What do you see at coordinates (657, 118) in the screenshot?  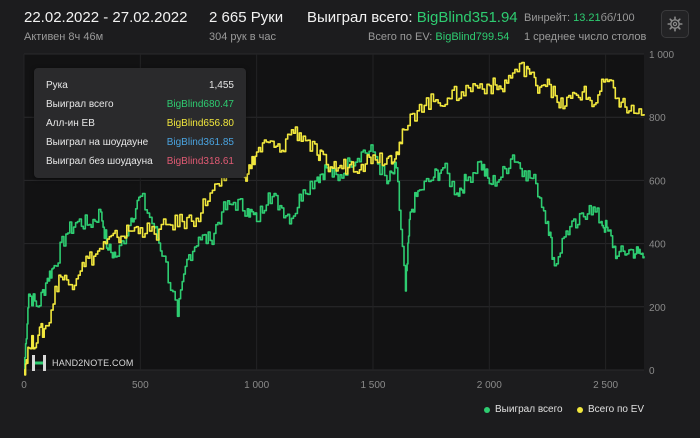 I see `y-tick-label: 800` at bounding box center [657, 118].